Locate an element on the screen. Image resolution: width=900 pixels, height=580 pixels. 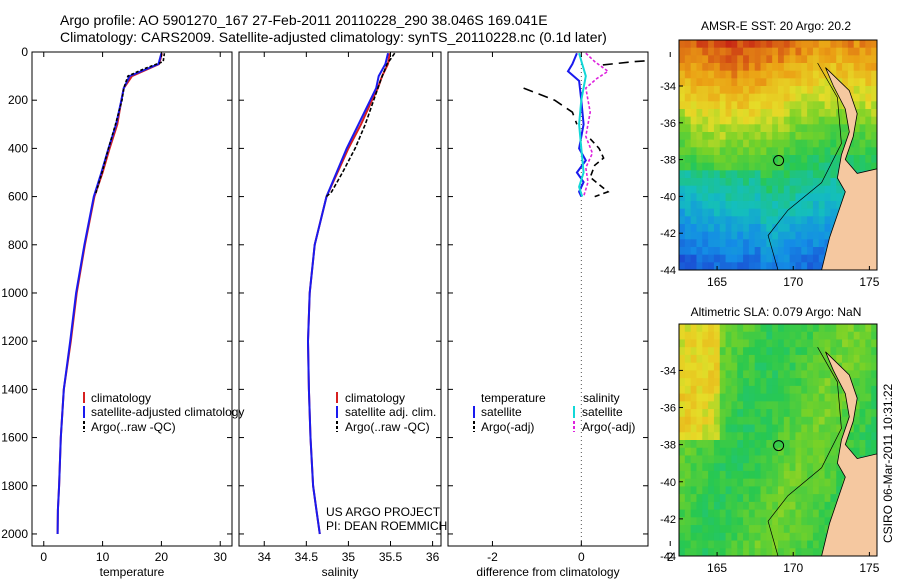
map-y-tick-label: -40 is located at coordinates (668, 483).